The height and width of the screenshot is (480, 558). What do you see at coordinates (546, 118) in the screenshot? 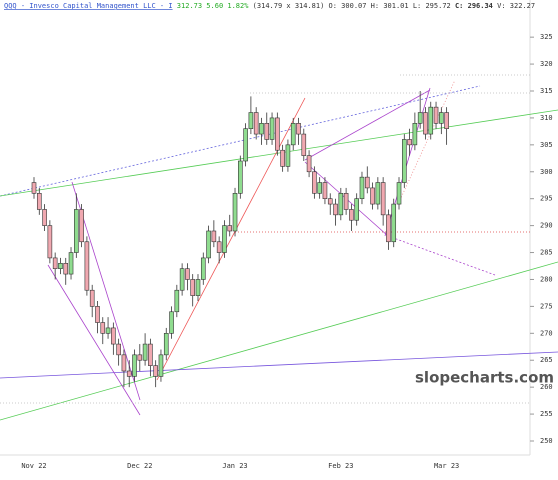
I see `y-tick-label: 310` at bounding box center [546, 118].